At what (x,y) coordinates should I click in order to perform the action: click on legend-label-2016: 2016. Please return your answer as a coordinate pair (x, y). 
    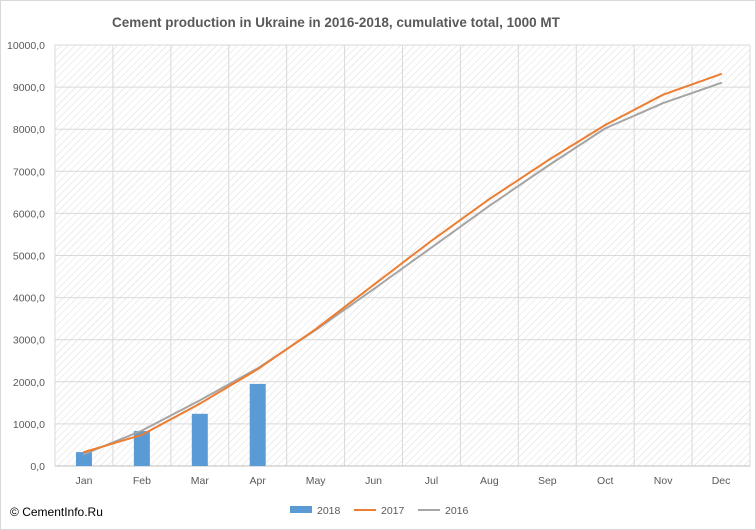
    Looking at the image, I should click on (457, 511).